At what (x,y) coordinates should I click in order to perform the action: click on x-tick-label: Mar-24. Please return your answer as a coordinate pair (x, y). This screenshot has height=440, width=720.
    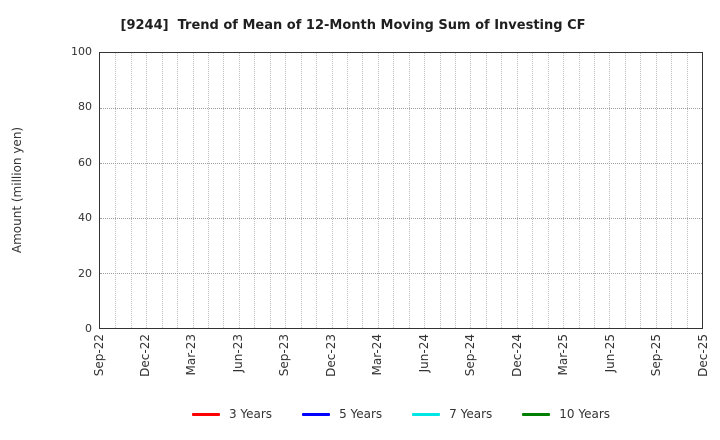
    Looking at the image, I should click on (377, 355).